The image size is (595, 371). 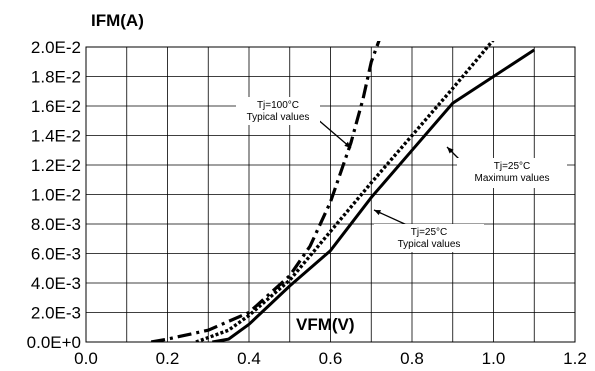 What do you see at coordinates (333, 133) in the screenshot?
I see `annotation-leader-line` at bounding box center [333, 133].